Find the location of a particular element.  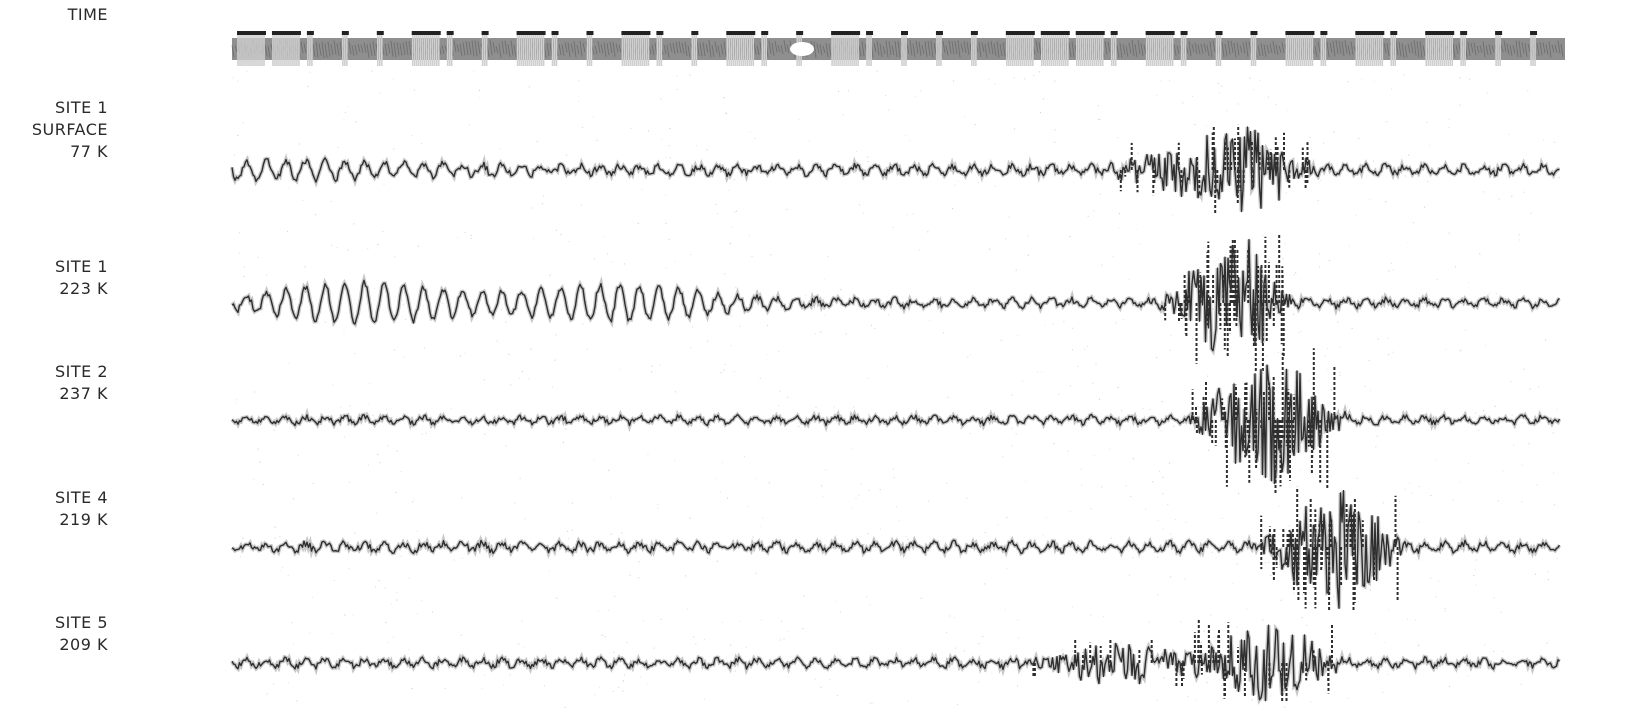

channel-site1-surface is located at coordinates (895, 168).